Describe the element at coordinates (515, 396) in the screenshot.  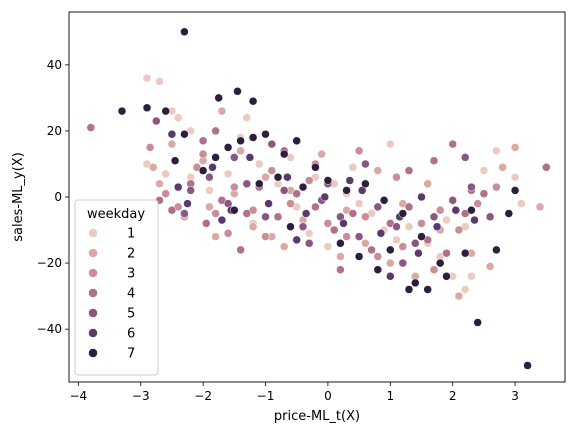
I see `x-tick-label: 3` at that location.